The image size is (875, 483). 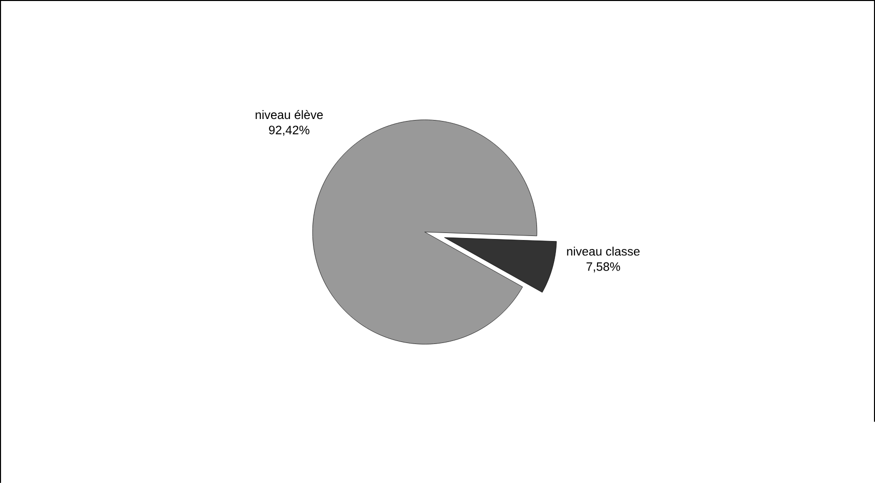 I want to click on slice-label: niveau classe, so click(x=603, y=251).